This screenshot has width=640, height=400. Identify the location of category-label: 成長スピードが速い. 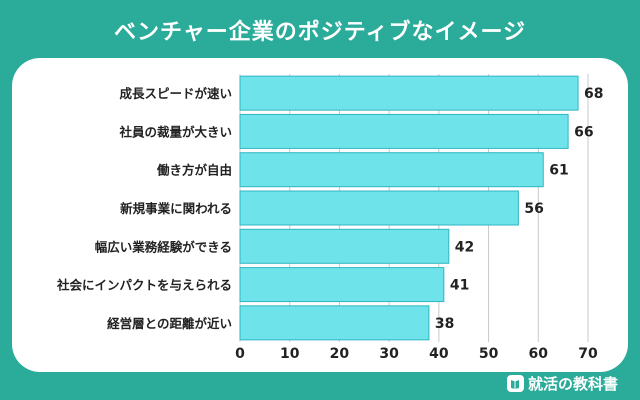
(175, 93).